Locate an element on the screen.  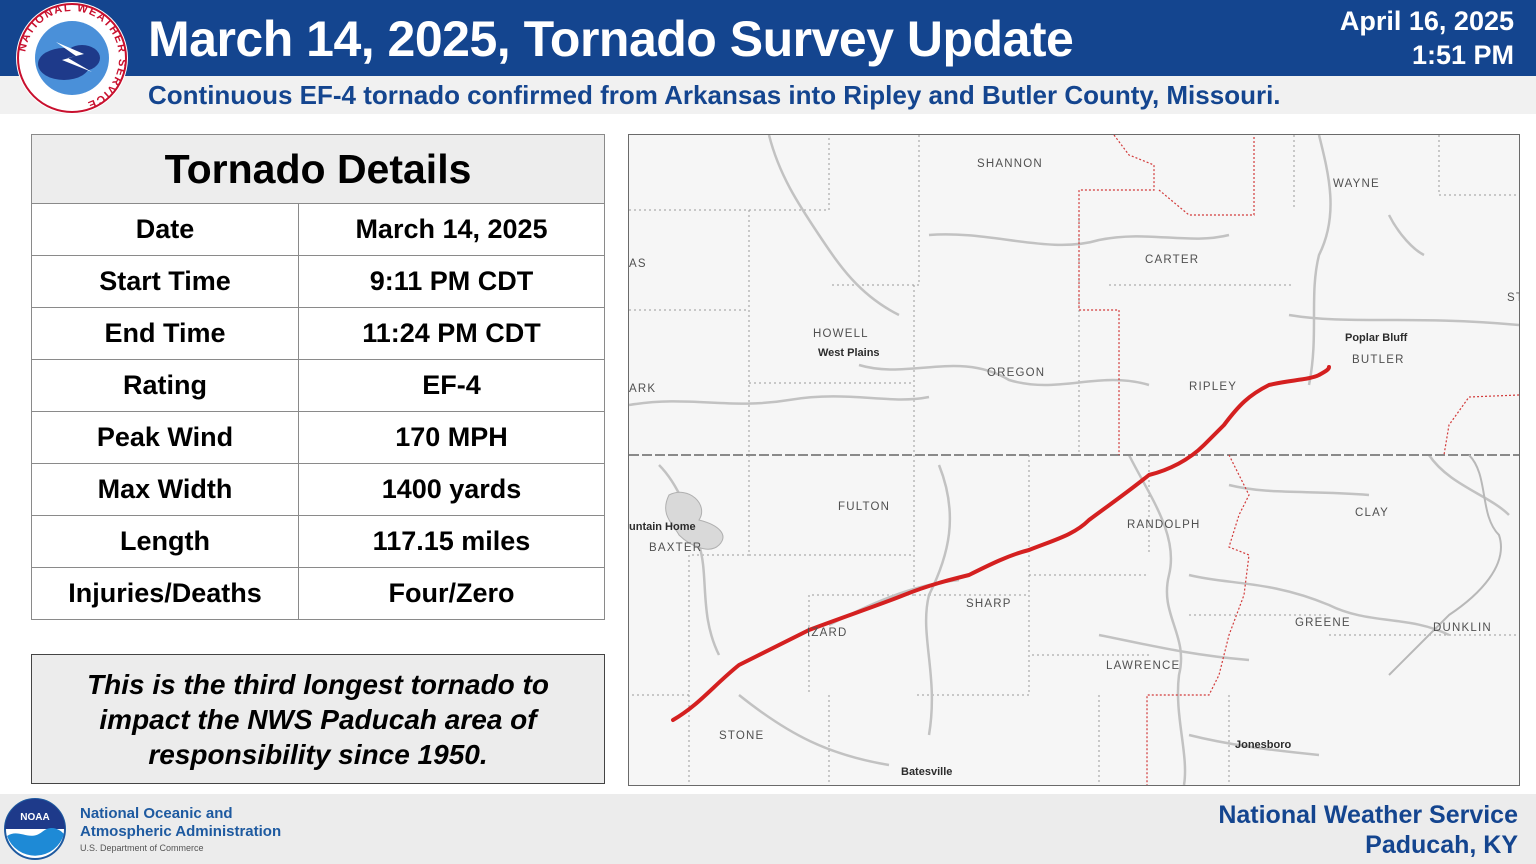
noaa-badge-text: NOAA is located at coordinates (34, 817).